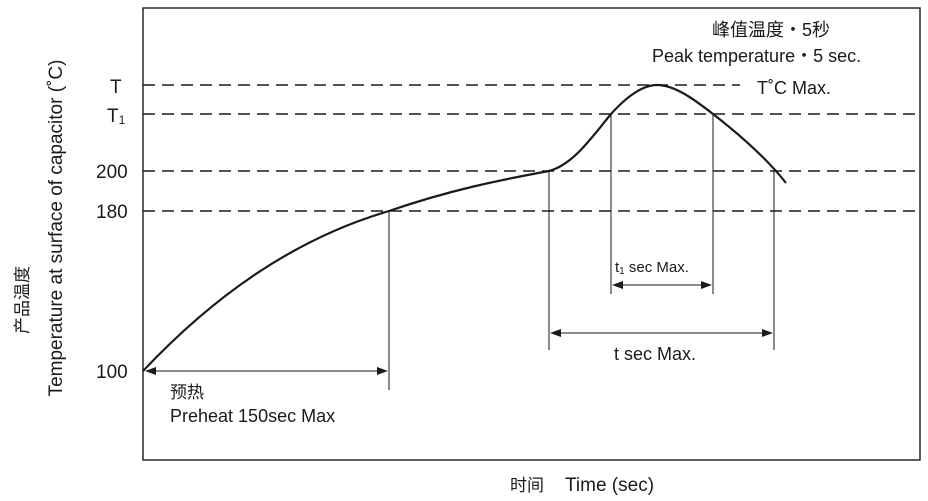  Describe the element at coordinates (771, 30) in the screenshot. I see `peak-label-cn: 峰值温度・5秒` at that location.